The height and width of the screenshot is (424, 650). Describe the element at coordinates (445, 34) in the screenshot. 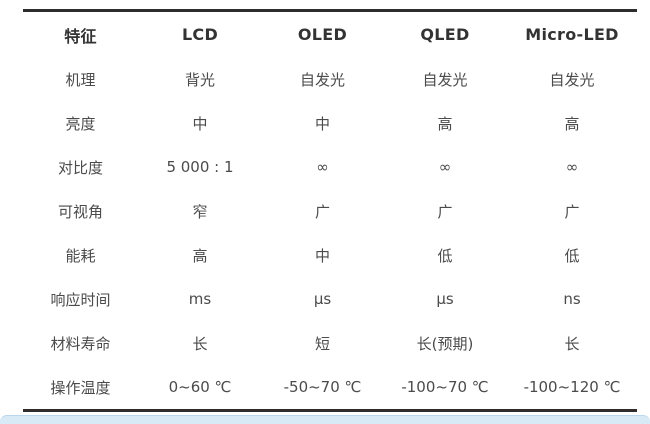

I see `col-header-qled: QLED` at that location.